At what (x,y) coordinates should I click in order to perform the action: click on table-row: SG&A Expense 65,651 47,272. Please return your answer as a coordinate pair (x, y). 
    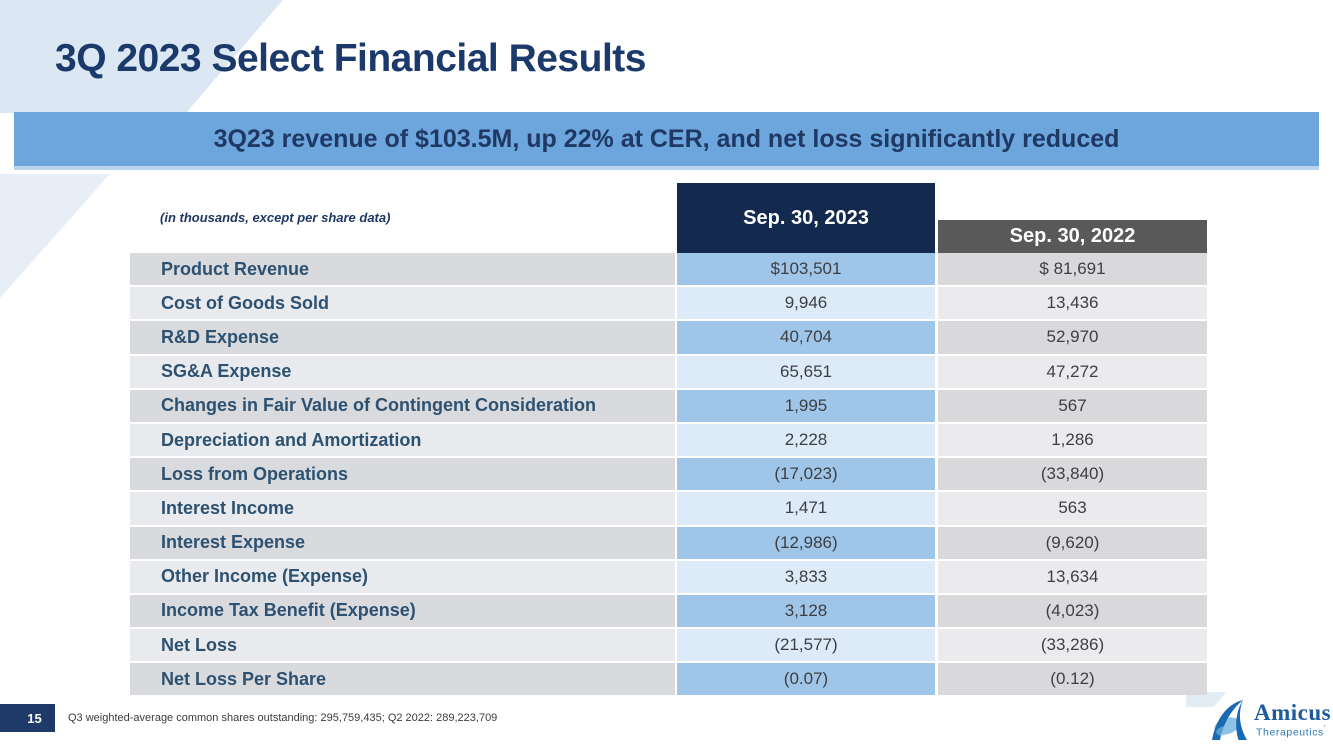
    Looking at the image, I should click on (668, 371).